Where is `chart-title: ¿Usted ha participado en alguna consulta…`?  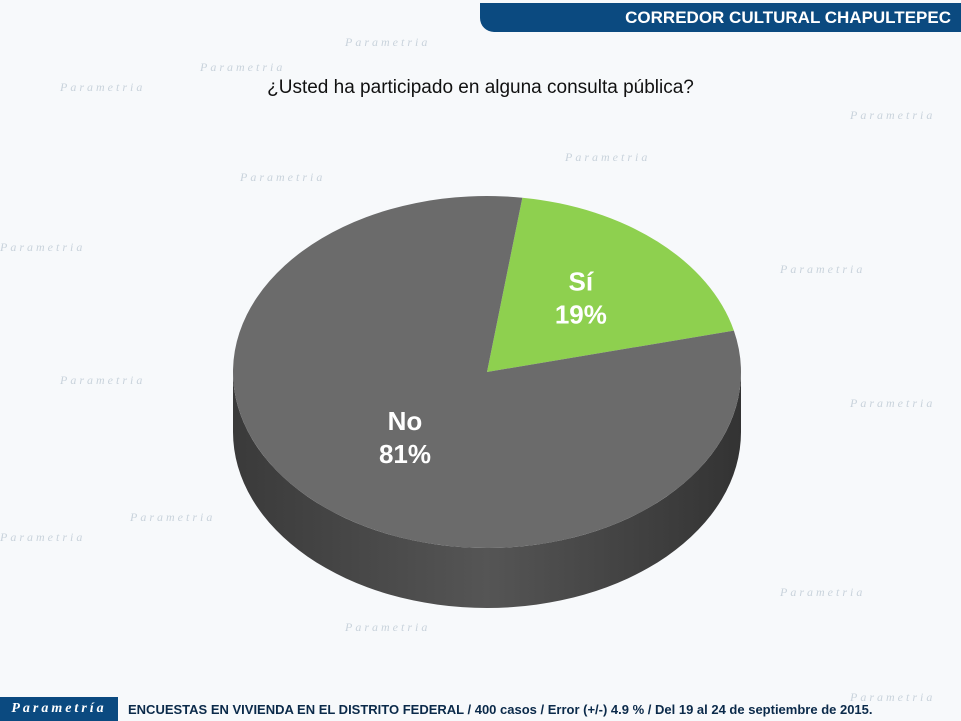 chart-title: ¿Usted ha participado en alguna consulta… is located at coordinates (480, 87).